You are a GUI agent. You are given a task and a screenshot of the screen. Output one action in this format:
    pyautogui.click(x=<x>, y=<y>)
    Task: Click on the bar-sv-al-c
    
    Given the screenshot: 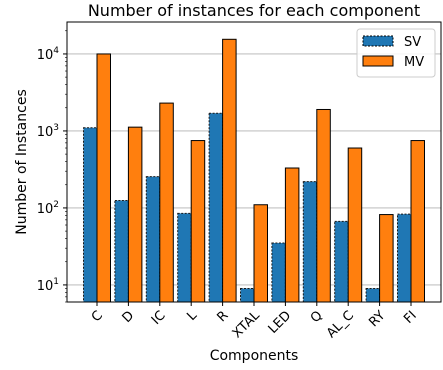 What is the action you would take?
    pyautogui.click(x=341, y=261)
    